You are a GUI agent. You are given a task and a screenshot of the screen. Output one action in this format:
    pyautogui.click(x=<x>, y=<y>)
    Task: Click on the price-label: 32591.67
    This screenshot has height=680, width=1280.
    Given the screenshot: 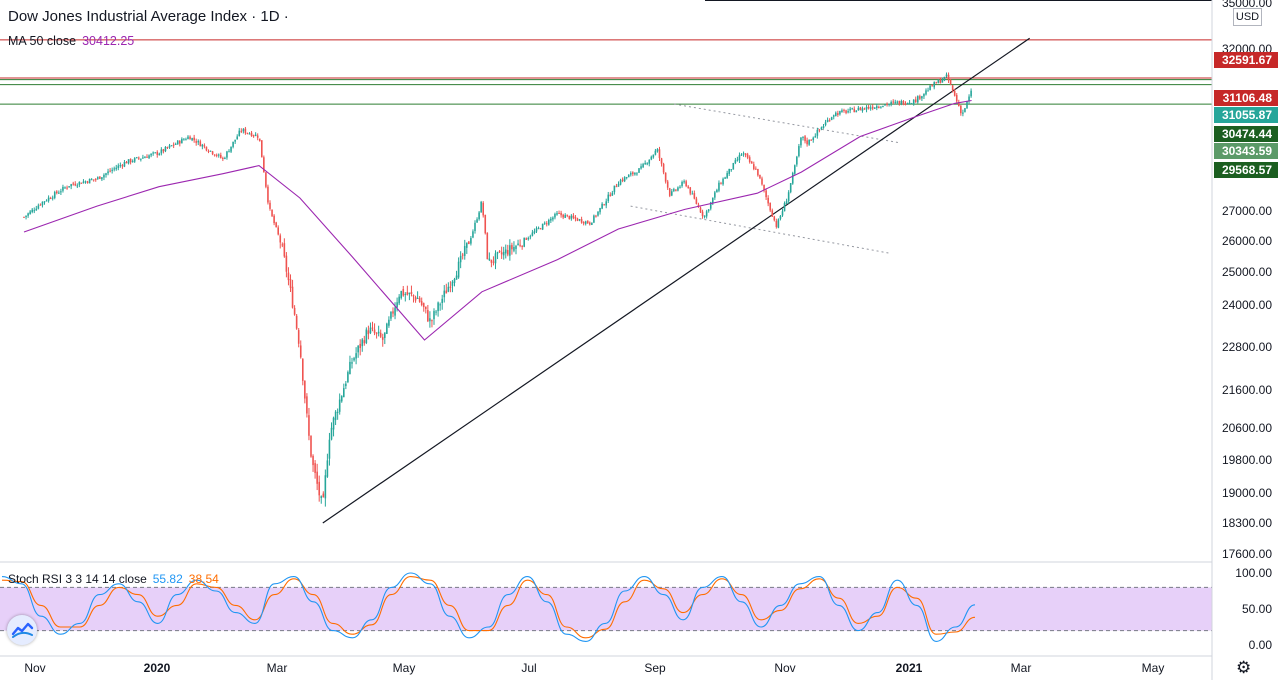 What is the action you would take?
    pyautogui.click(x=1246, y=60)
    